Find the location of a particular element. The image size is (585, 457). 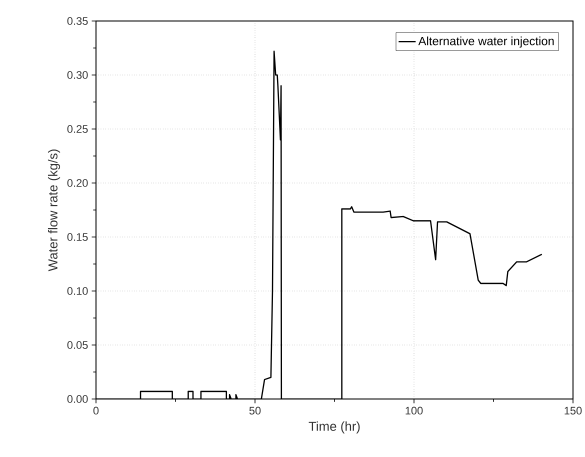

y-tick-label: 0.35 is located at coordinates (77, 21).